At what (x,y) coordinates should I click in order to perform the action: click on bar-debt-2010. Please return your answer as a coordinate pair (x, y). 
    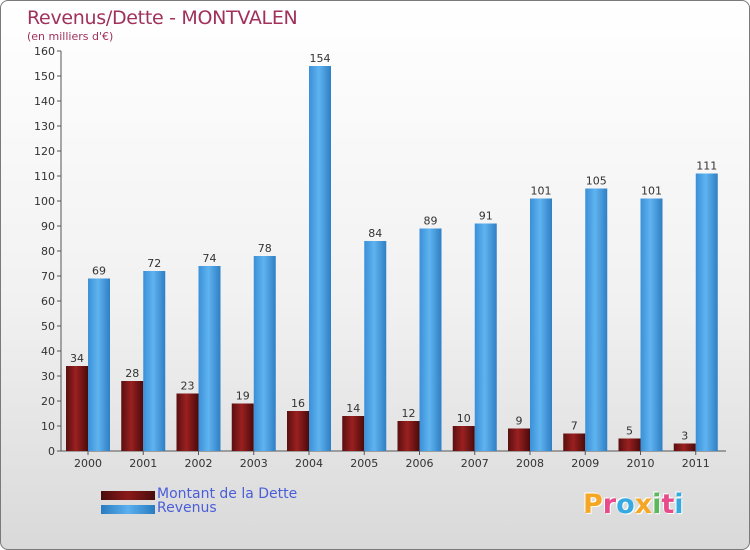
    Looking at the image, I should click on (629, 444).